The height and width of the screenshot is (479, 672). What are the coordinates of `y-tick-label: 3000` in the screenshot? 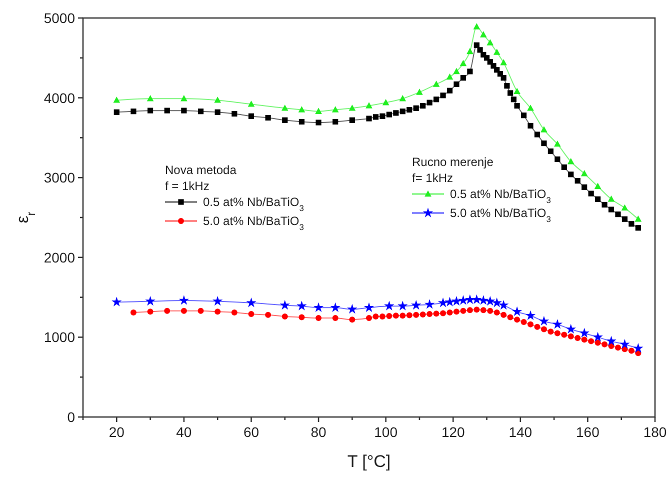 It's located at (60, 178).